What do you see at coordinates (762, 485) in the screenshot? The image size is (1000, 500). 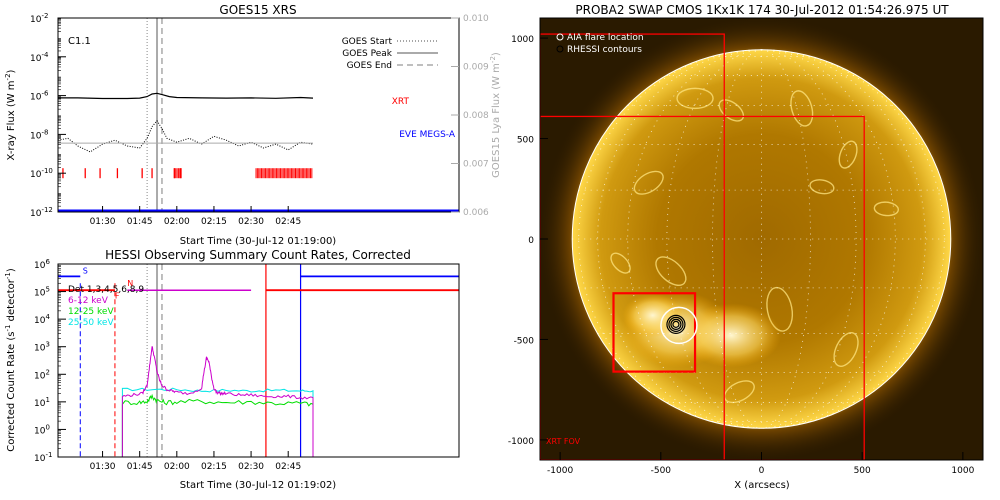 I see `swap-x-axis-label: X (arcsecs)` at bounding box center [762, 485].